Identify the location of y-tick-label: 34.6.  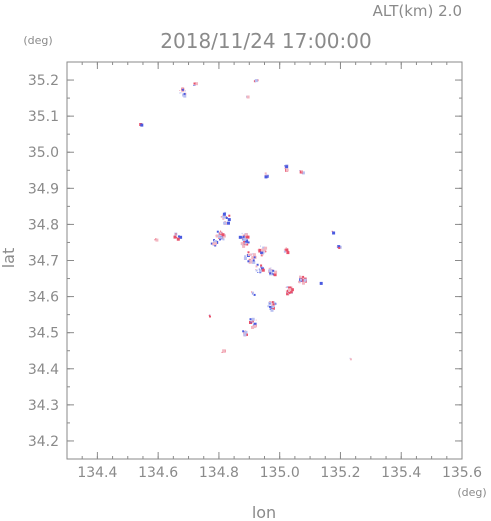
(43, 298).